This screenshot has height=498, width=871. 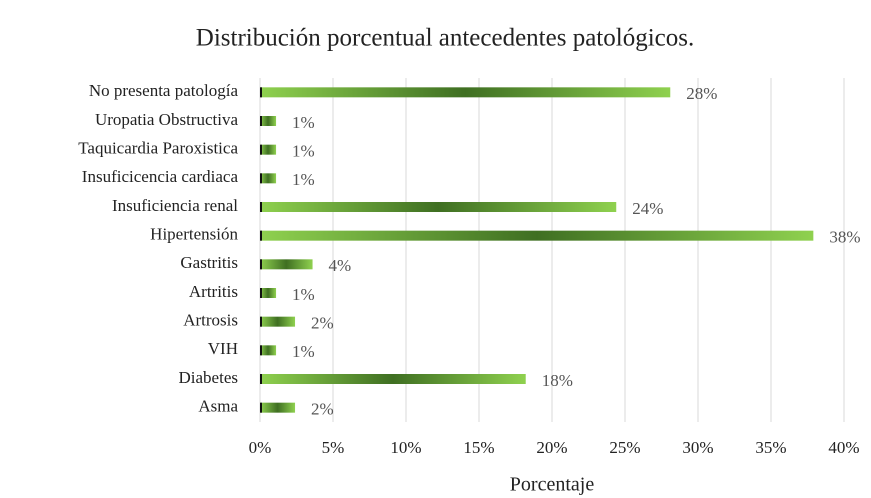 What do you see at coordinates (164, 90) in the screenshot?
I see `y-tick-label: No presenta patología` at bounding box center [164, 90].